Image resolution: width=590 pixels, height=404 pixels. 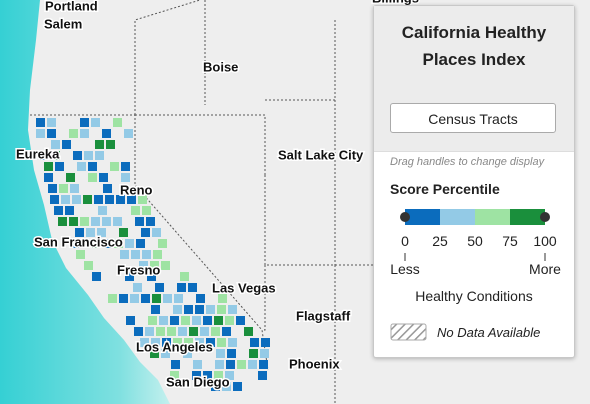 I want to click on scale-caption: Healthy Conditions, so click(x=474, y=296).